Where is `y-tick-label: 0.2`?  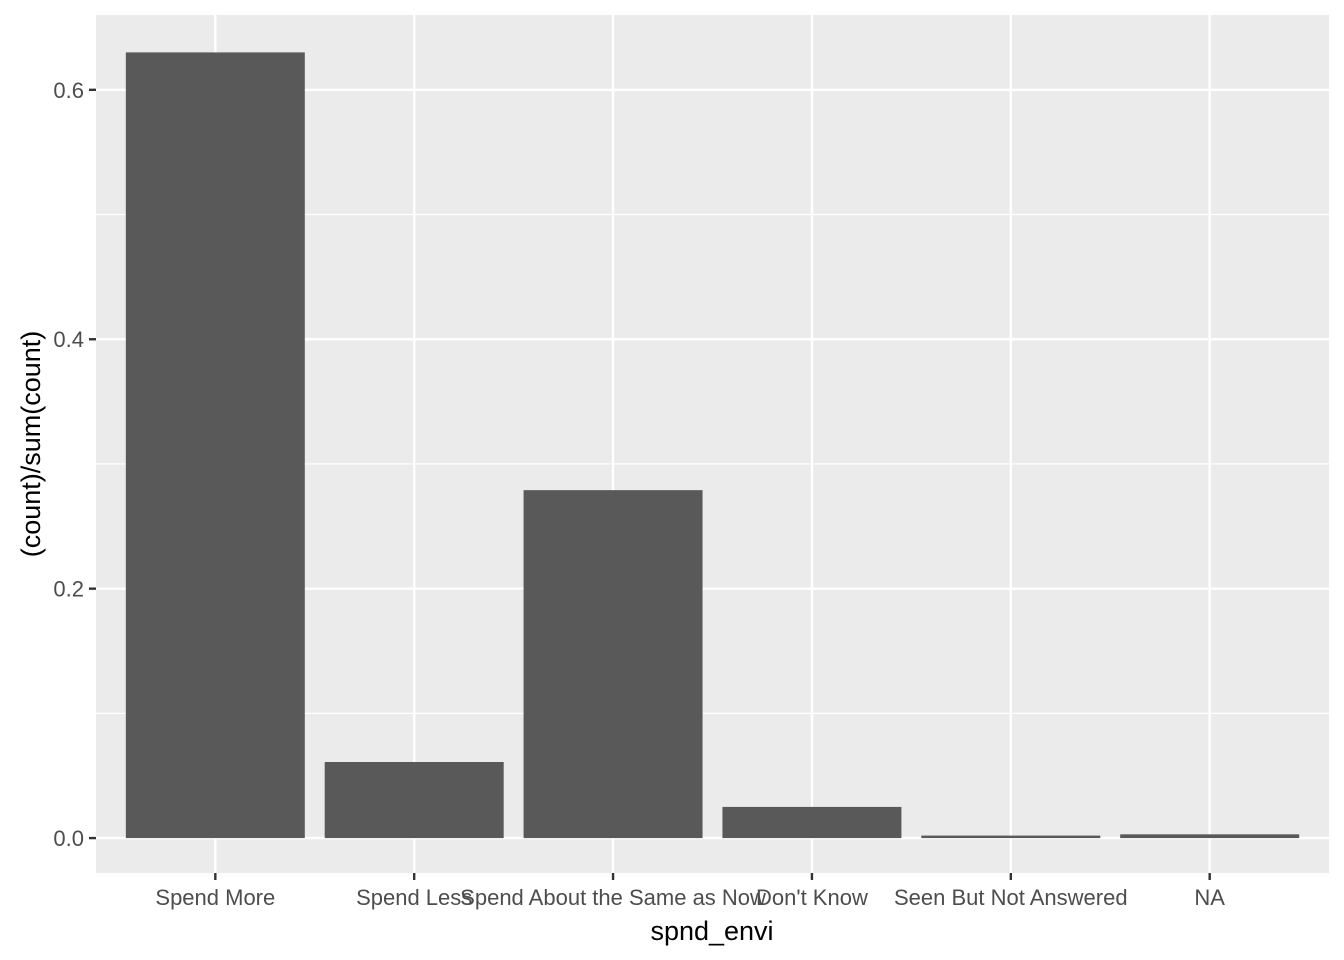 y-tick-label: 0.2 is located at coordinates (68, 589).